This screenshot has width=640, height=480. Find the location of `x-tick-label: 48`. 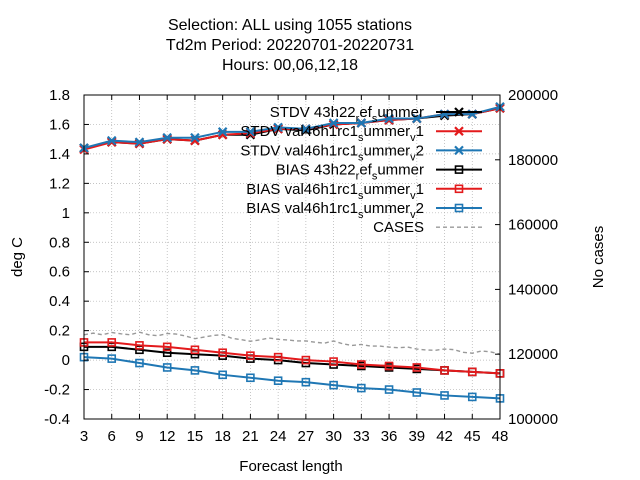

x-tick-label: 48 is located at coordinates (500, 436).